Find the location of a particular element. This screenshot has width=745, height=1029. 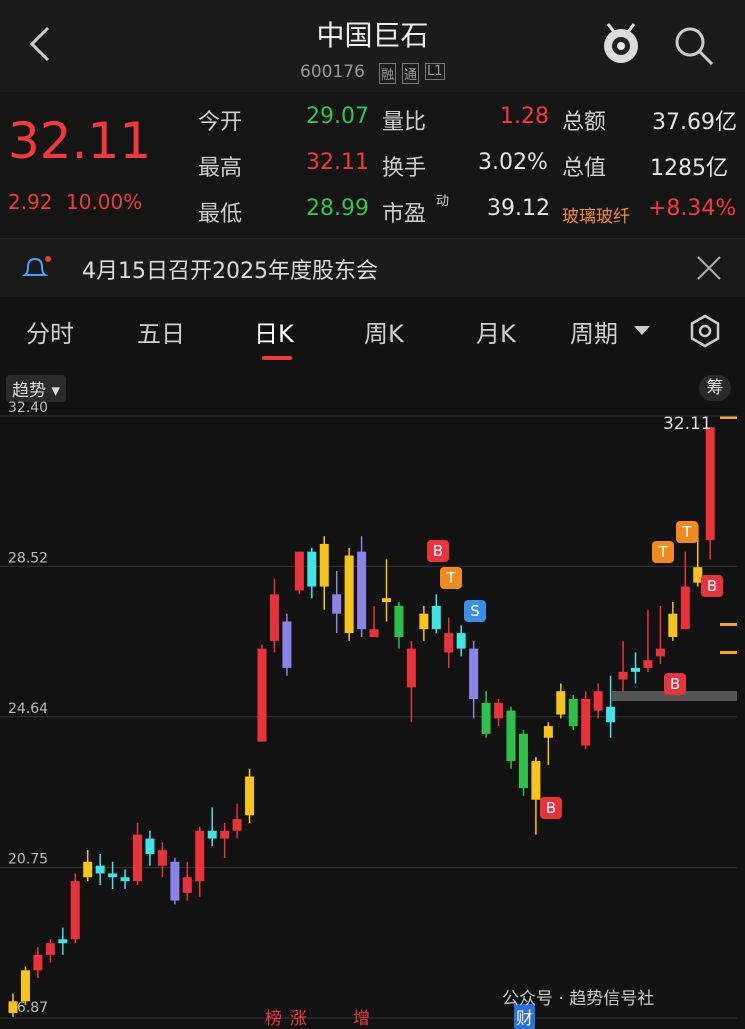

chip-button: 筹 is located at coordinates (715, 388).